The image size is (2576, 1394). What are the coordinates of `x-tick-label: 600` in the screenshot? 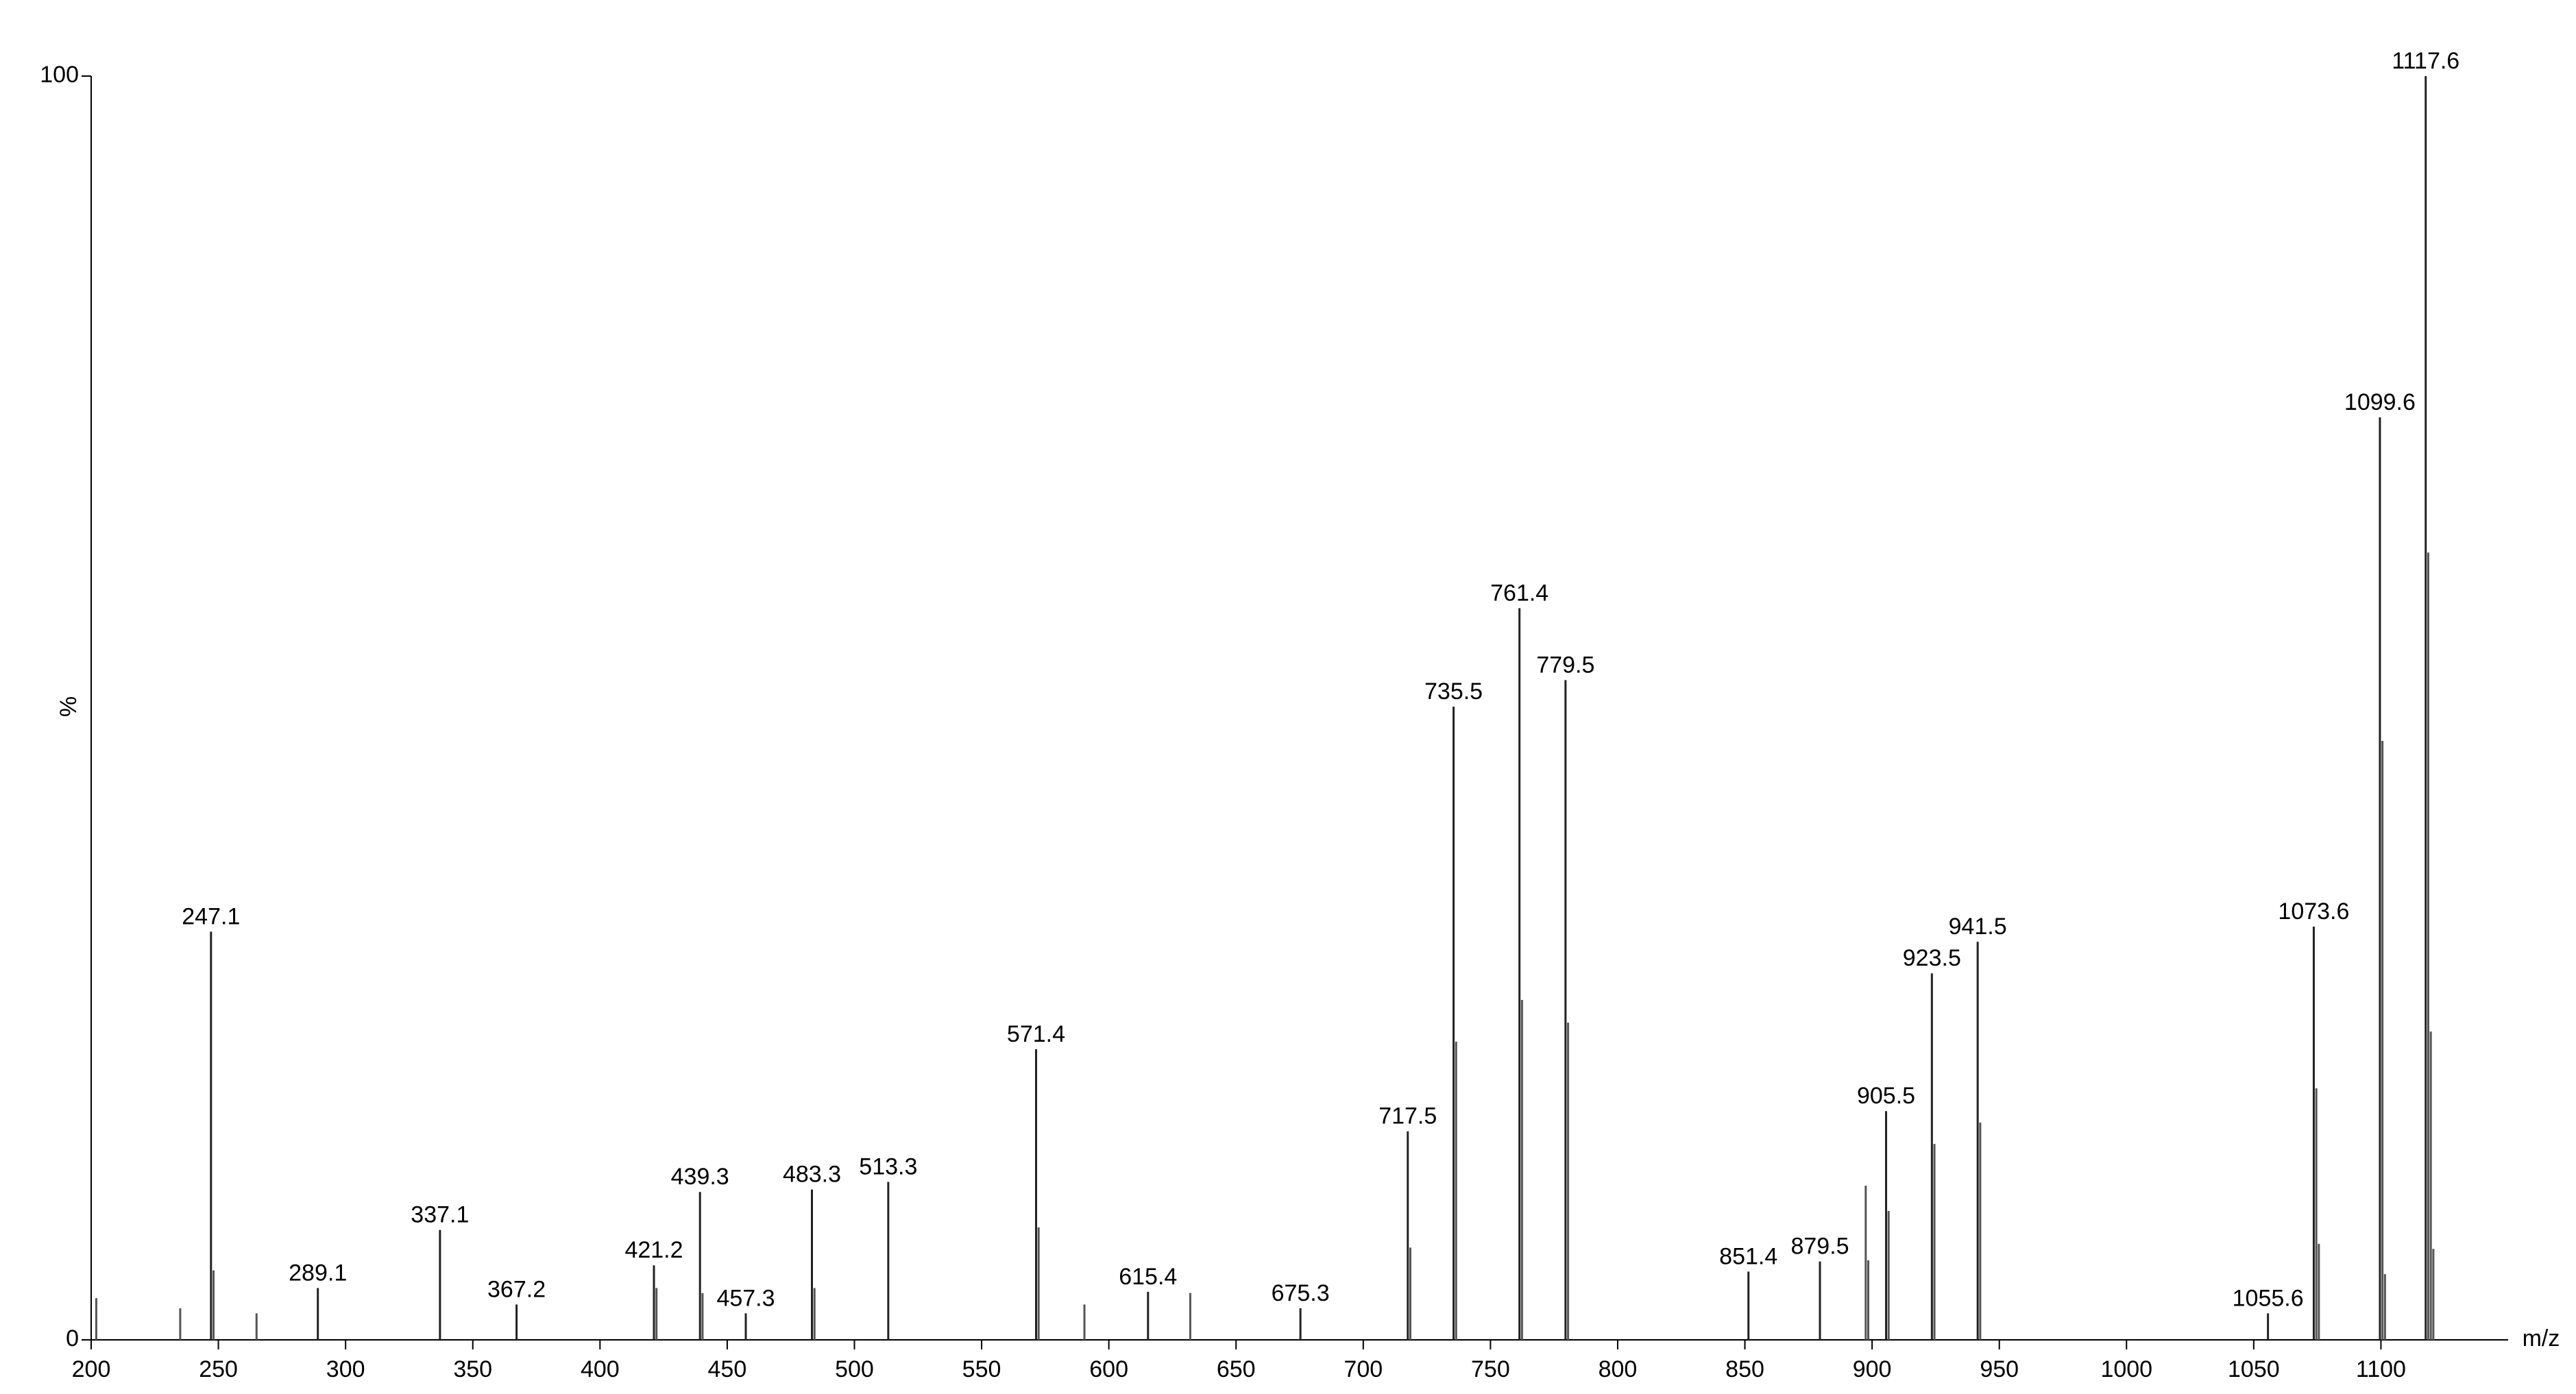 It's located at (1108, 1369).